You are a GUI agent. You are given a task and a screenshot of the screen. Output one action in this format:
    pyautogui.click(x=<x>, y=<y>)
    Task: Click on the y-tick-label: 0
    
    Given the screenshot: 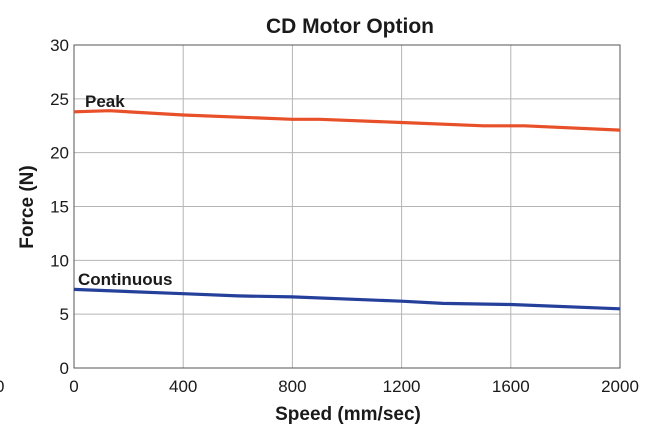 What is the action you would take?
    pyautogui.click(x=64, y=368)
    